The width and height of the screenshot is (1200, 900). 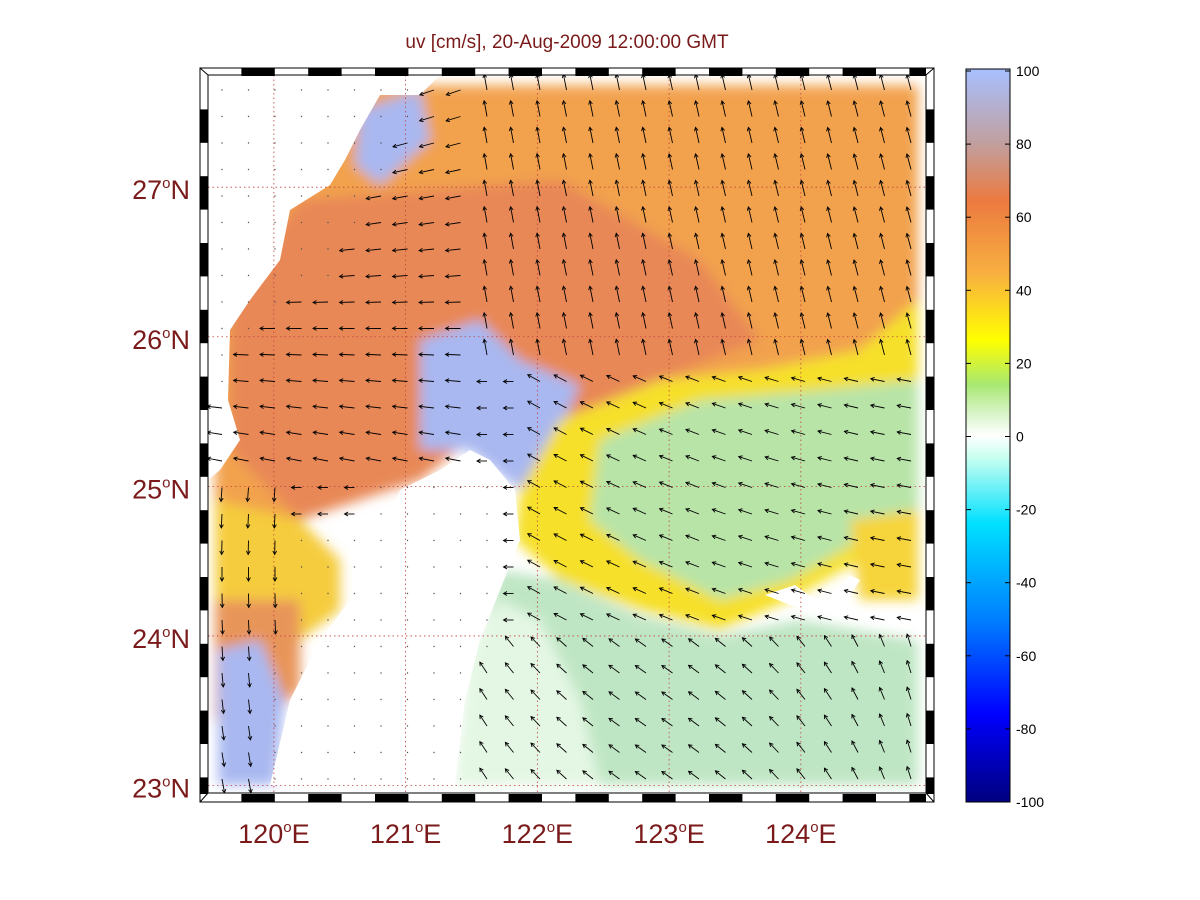 I want to click on lat-tick-label: 25oN, so click(x=161, y=489).